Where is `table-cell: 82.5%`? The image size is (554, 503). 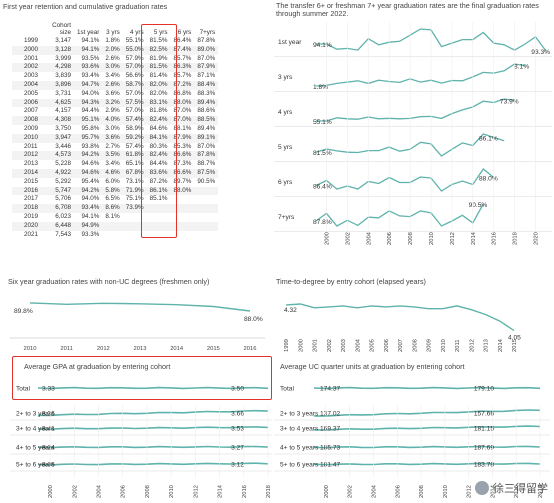 table-cell: 82.5% is located at coordinates (158, 50).